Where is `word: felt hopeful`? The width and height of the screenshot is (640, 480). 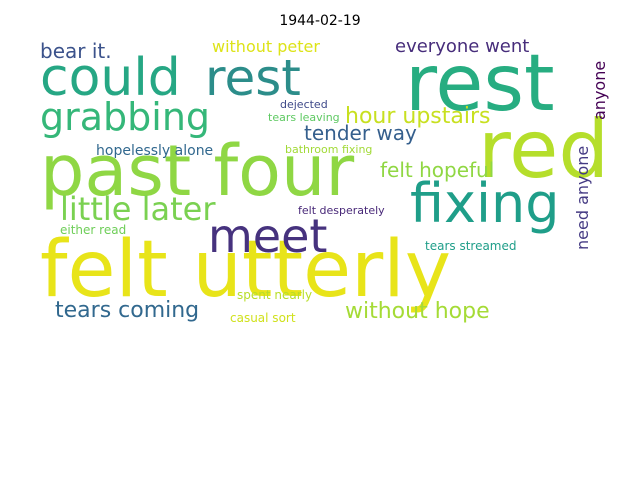
word: felt hopeful is located at coordinates (437, 170).